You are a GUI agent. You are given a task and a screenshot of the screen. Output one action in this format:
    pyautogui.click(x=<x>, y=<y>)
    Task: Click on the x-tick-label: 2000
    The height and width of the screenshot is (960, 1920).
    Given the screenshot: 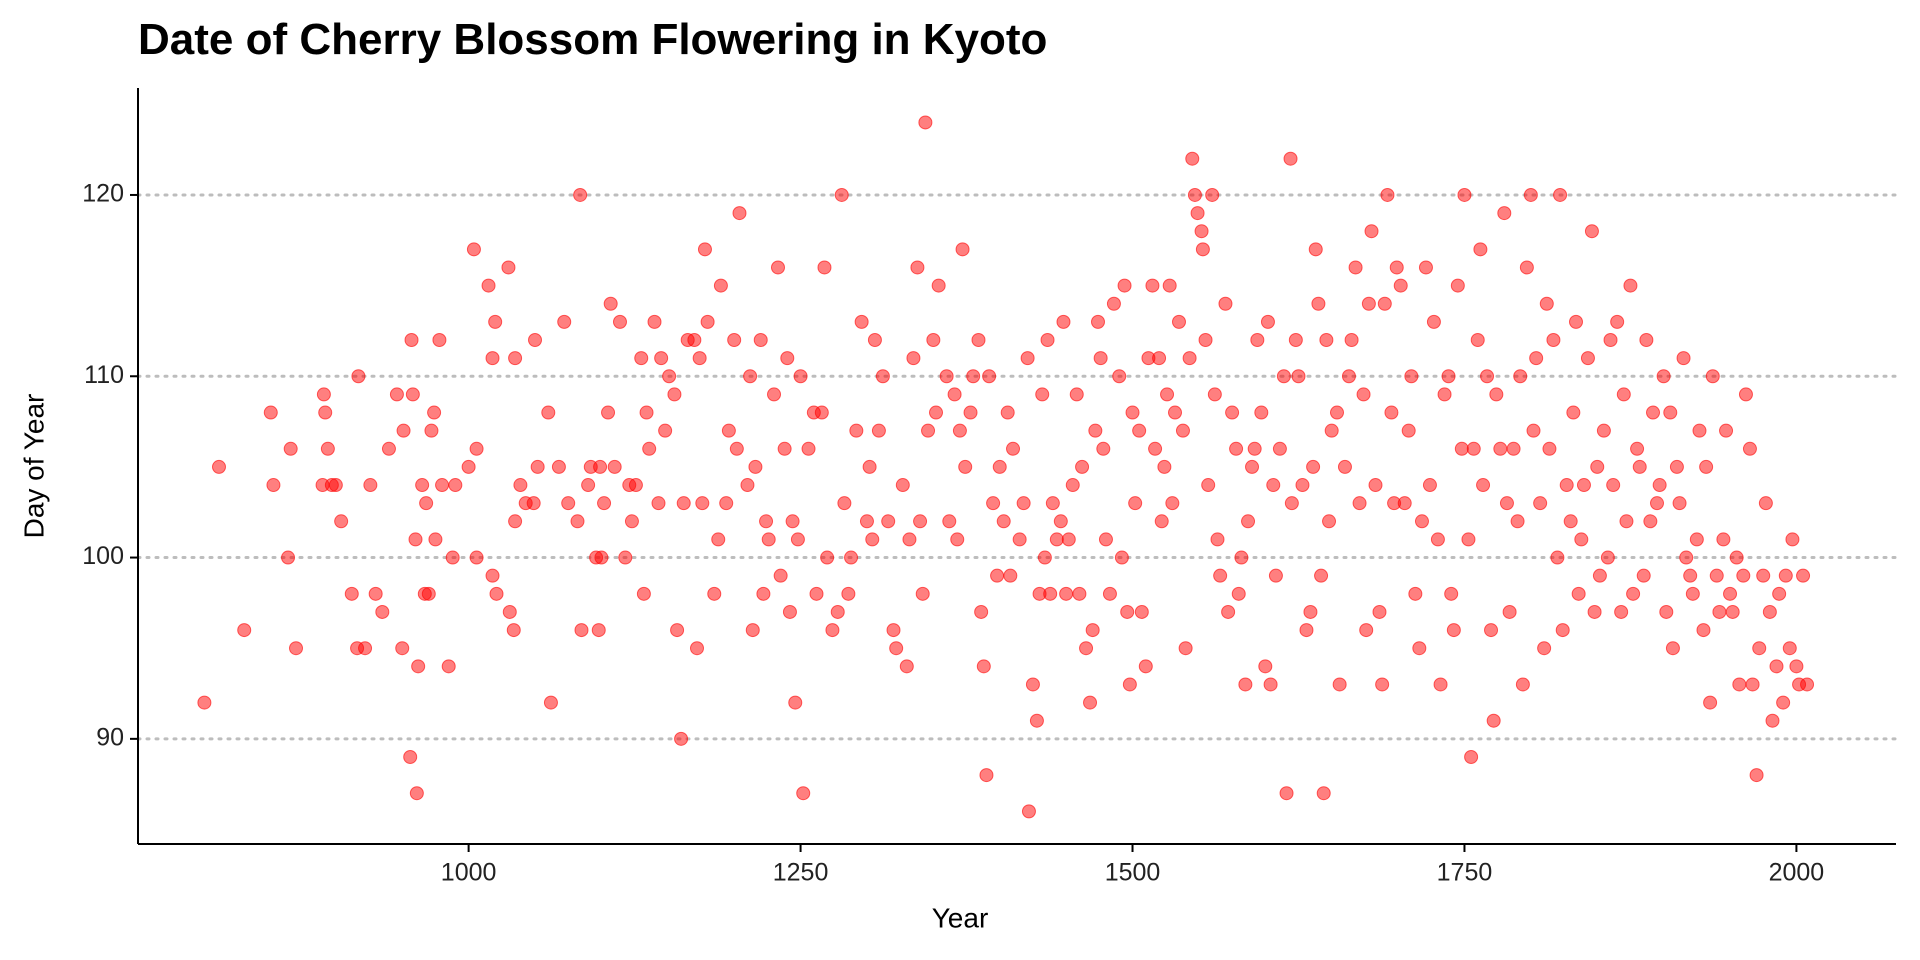 What is the action you would take?
    pyautogui.click(x=1797, y=873)
    